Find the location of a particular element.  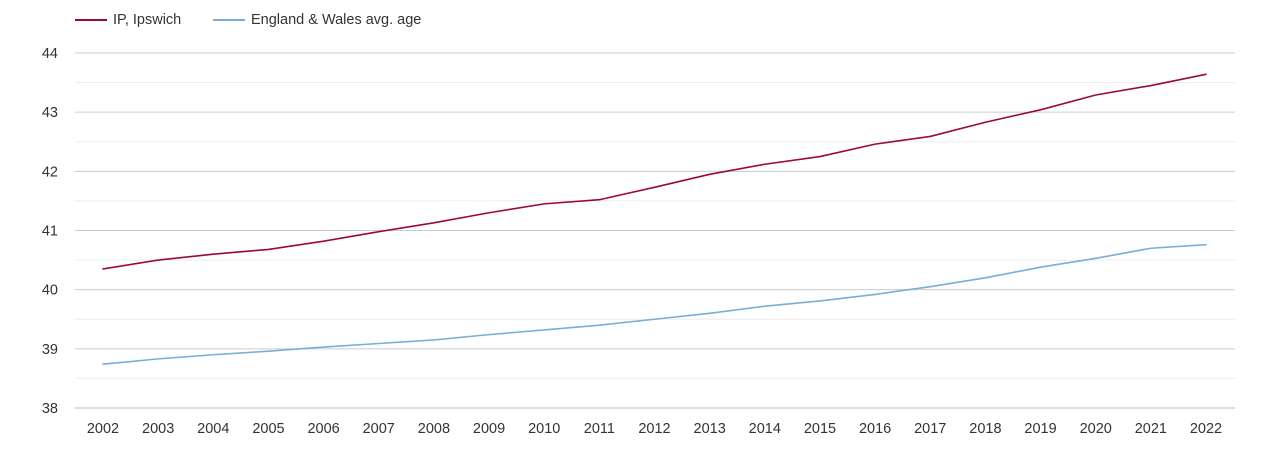

x-tick-label: 2006 is located at coordinates (323, 429).